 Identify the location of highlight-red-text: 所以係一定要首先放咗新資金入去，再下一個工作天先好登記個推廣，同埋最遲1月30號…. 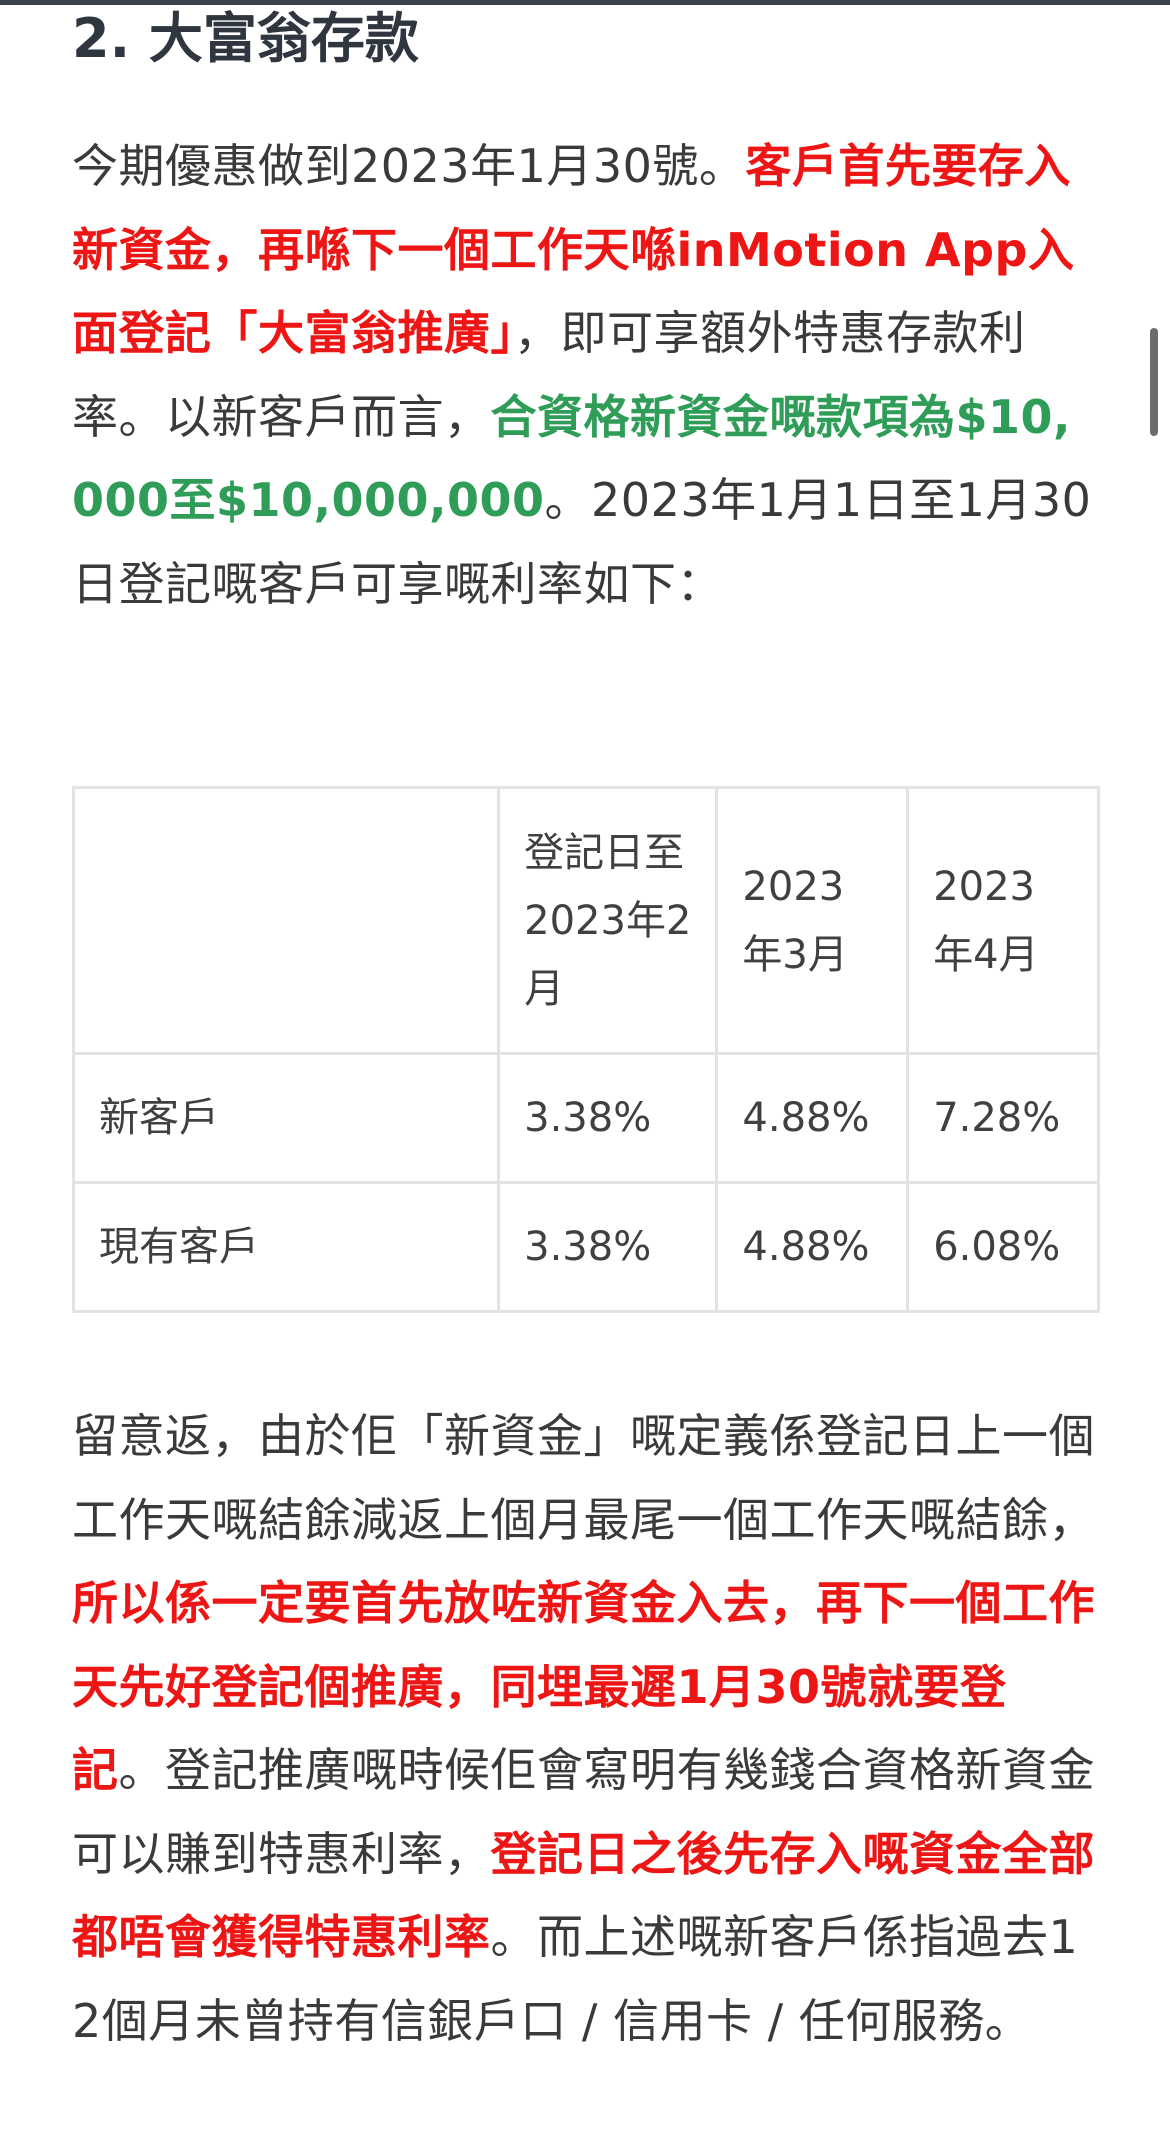
(583, 1686).